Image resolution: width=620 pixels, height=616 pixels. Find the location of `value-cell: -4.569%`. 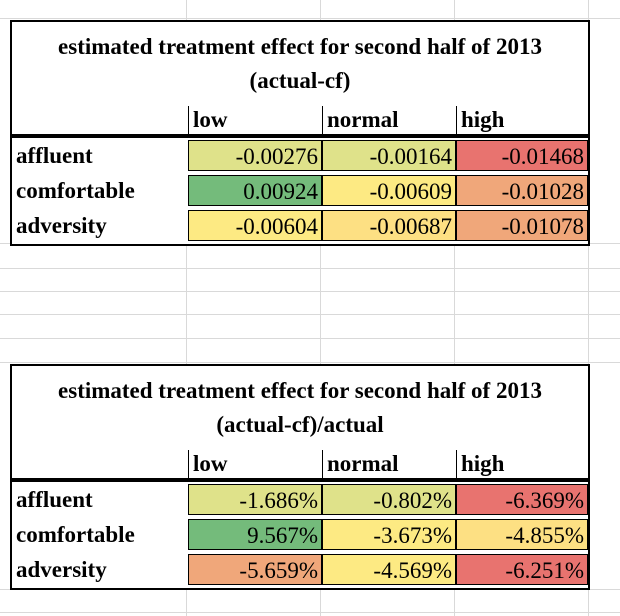

value-cell: -4.569% is located at coordinates (389, 569).